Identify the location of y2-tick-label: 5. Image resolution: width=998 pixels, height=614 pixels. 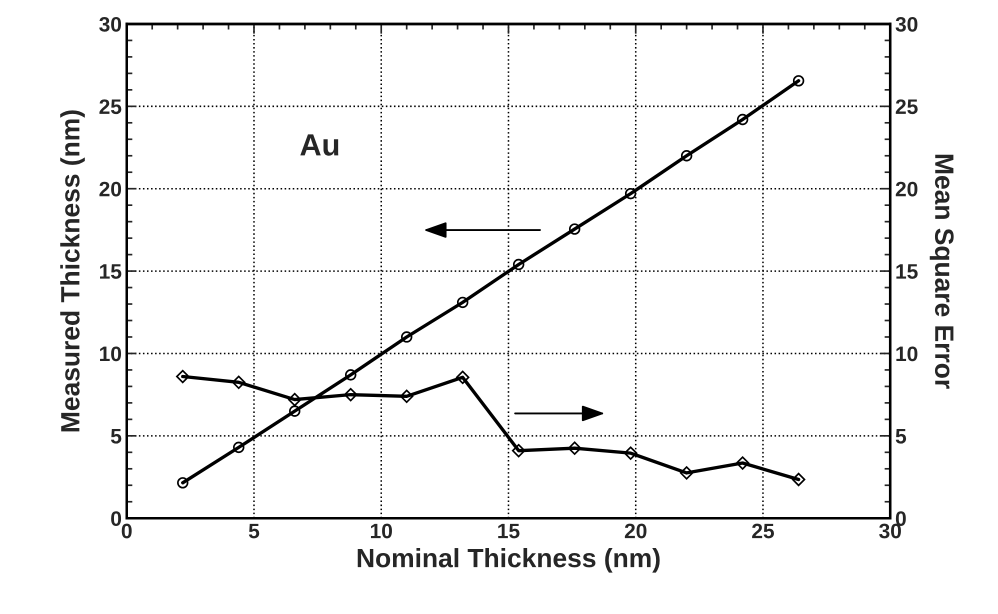
(901, 436).